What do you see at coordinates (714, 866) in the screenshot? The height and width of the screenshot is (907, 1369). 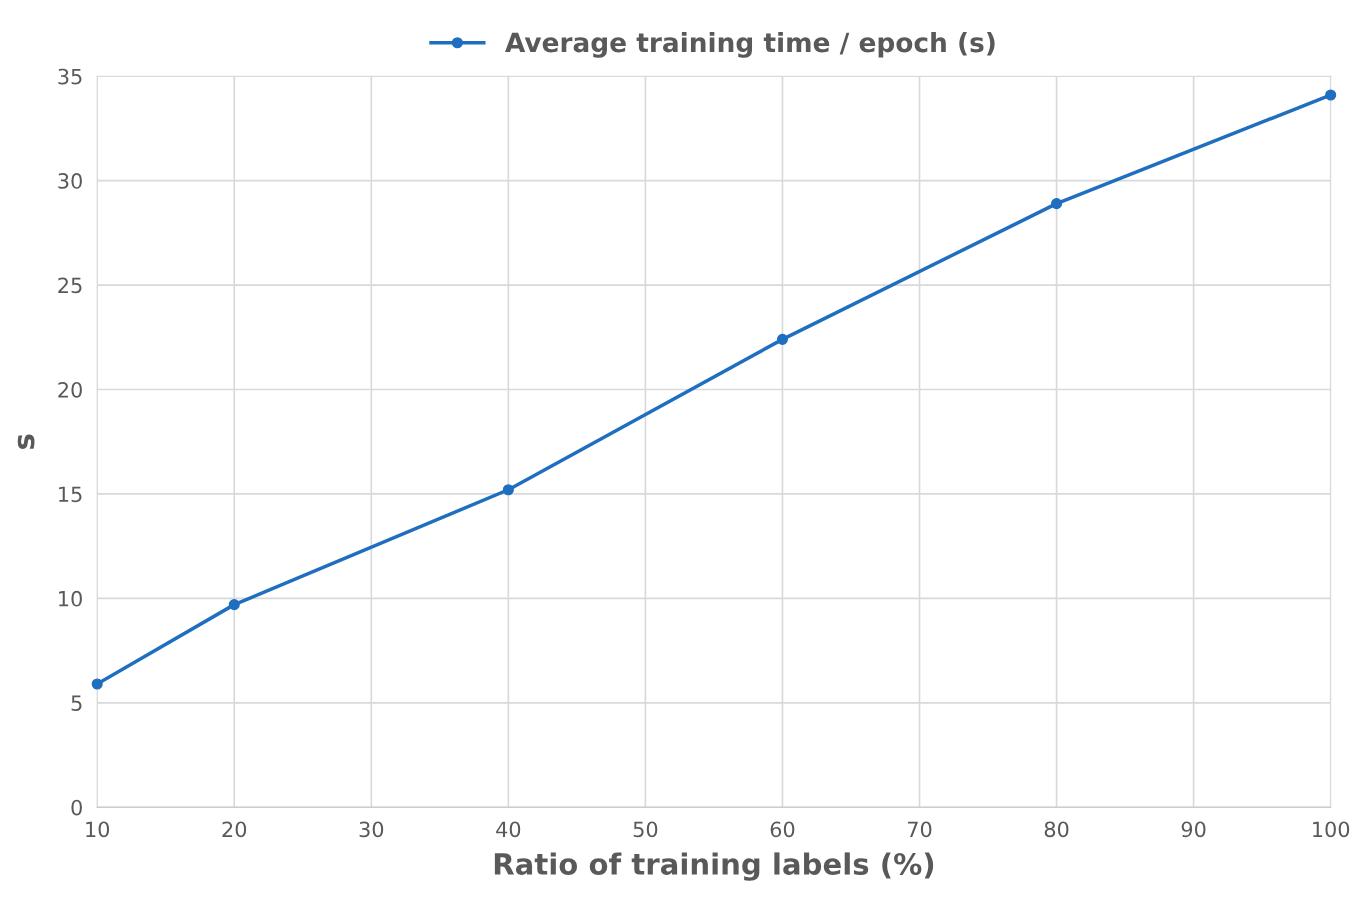 I see `x-axis-title: Ratio of training labels (%)` at bounding box center [714, 866].